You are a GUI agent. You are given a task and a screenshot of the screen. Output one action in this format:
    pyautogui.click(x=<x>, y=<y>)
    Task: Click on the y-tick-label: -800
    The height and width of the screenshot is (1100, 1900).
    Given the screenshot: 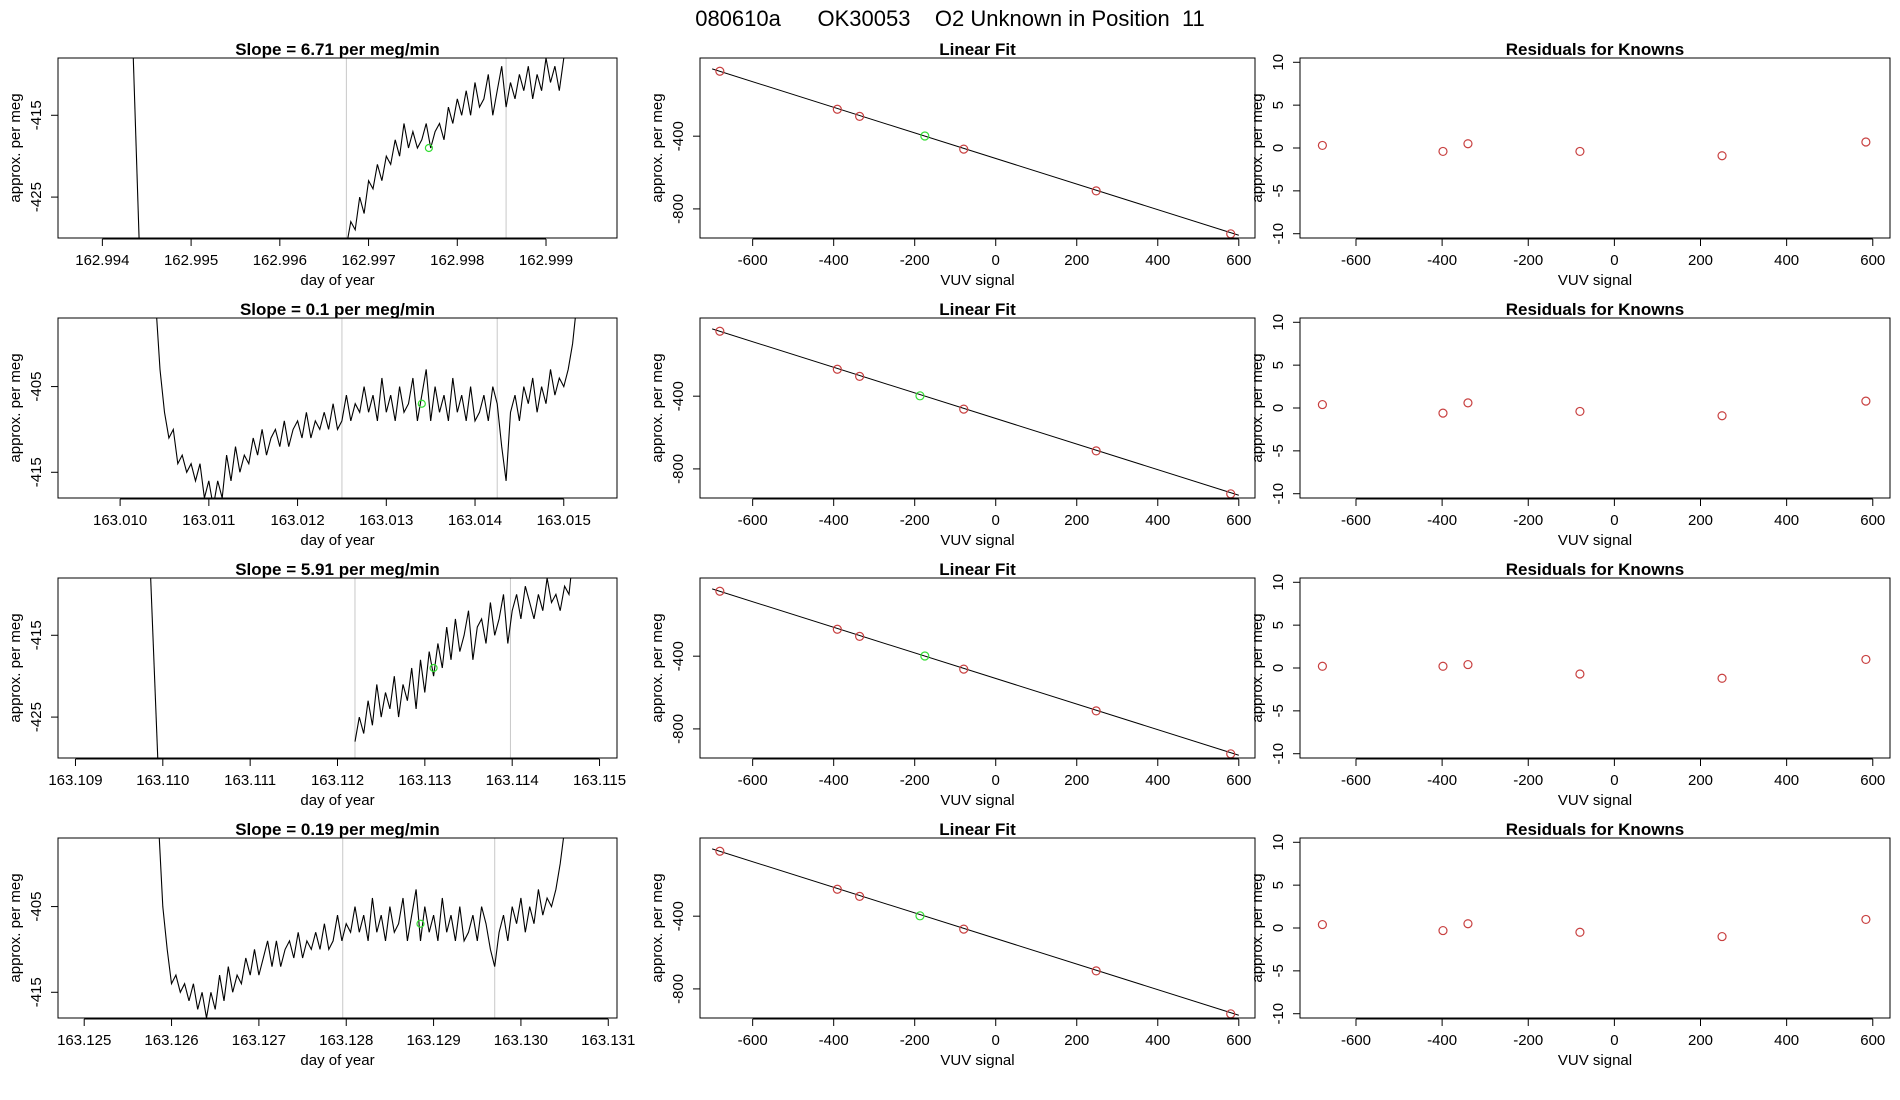 What is the action you would take?
    pyautogui.click(x=678, y=989)
    